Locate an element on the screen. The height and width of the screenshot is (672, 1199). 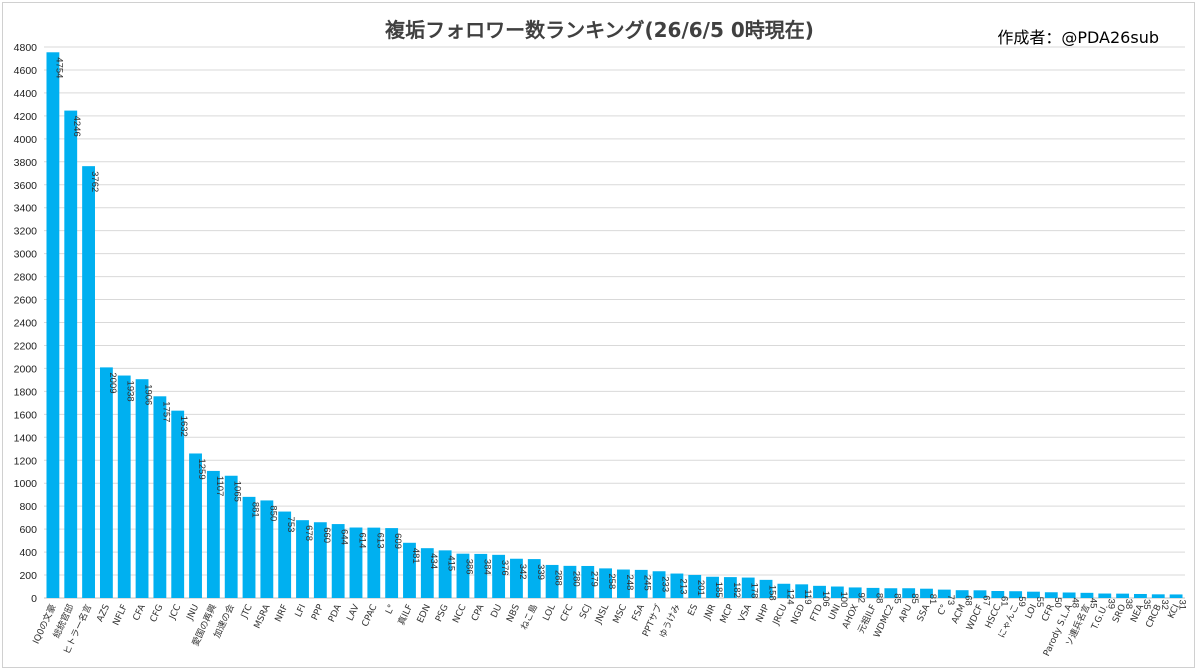
x-tick-label: MSC is located at coordinates (620, 614).